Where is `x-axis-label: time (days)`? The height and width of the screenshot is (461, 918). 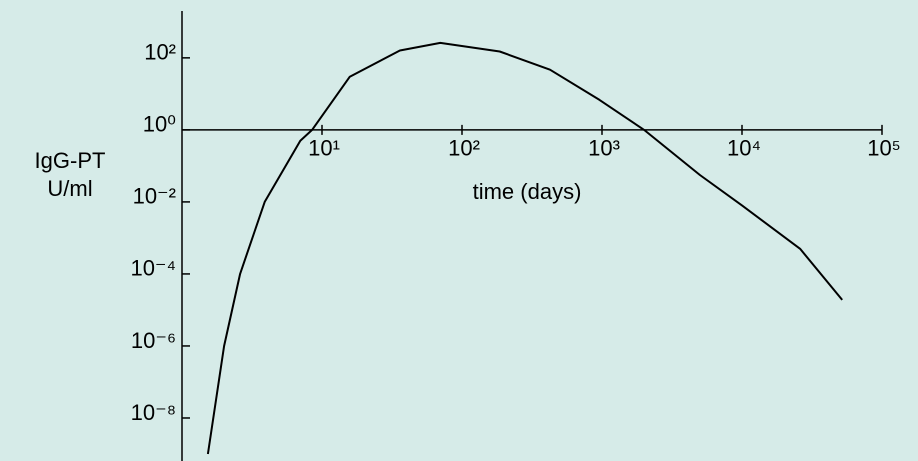
x-axis-label: time (days) is located at coordinates (527, 191).